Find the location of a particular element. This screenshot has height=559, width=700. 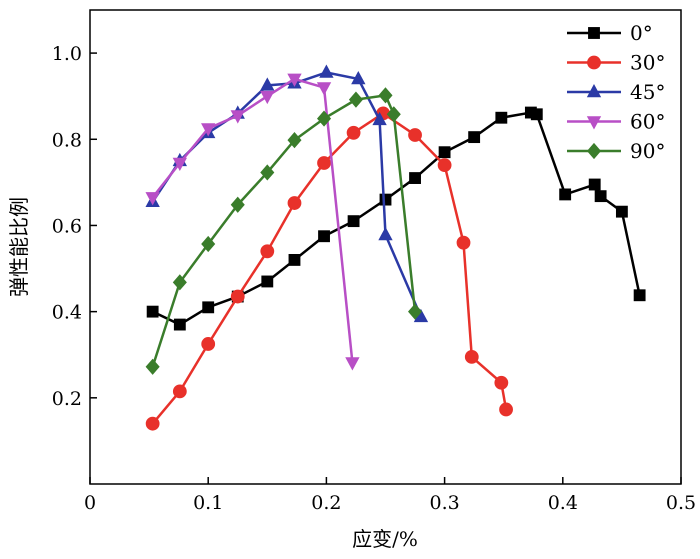

x-tick-label: 0.3 is located at coordinates (444, 503).